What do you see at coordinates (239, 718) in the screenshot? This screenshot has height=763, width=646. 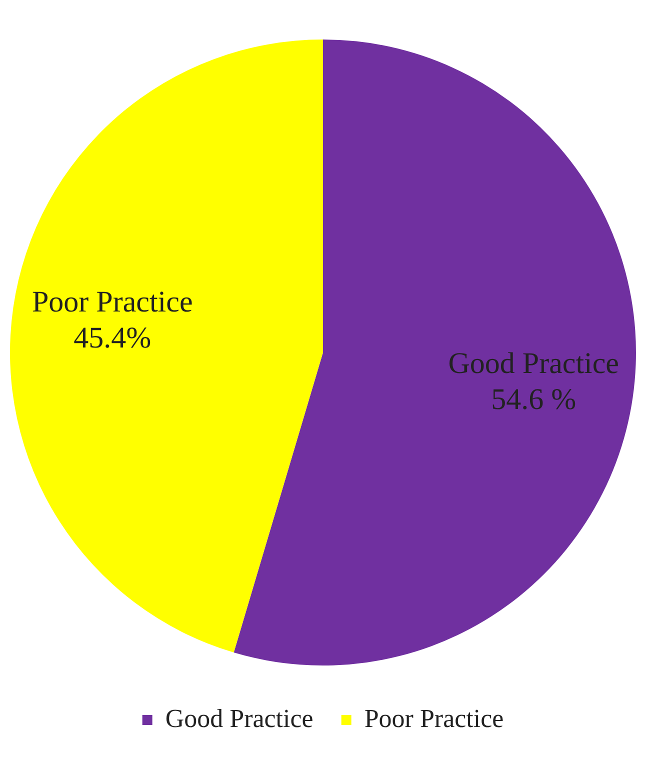 I see `legend-label: Good Practice` at bounding box center [239, 718].